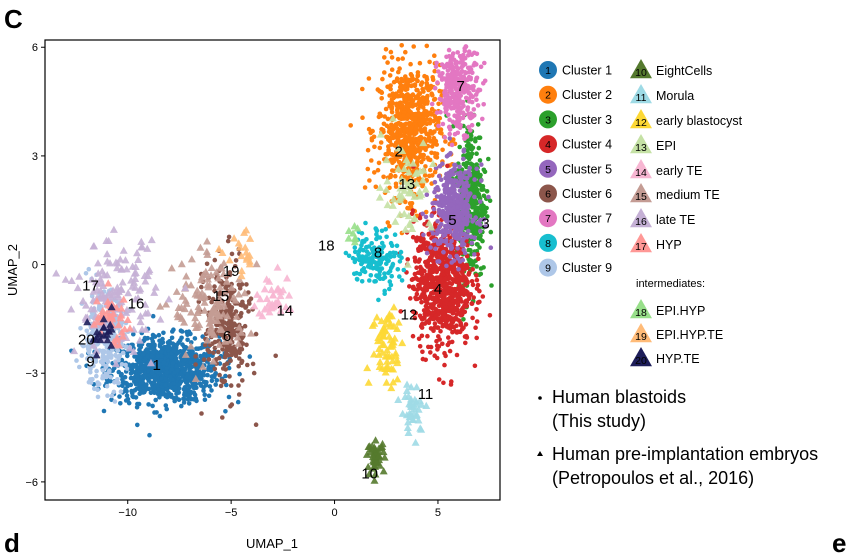  What do you see at coordinates (326, 245) in the screenshot?
I see `plot-label-18: 18` at bounding box center [326, 245].